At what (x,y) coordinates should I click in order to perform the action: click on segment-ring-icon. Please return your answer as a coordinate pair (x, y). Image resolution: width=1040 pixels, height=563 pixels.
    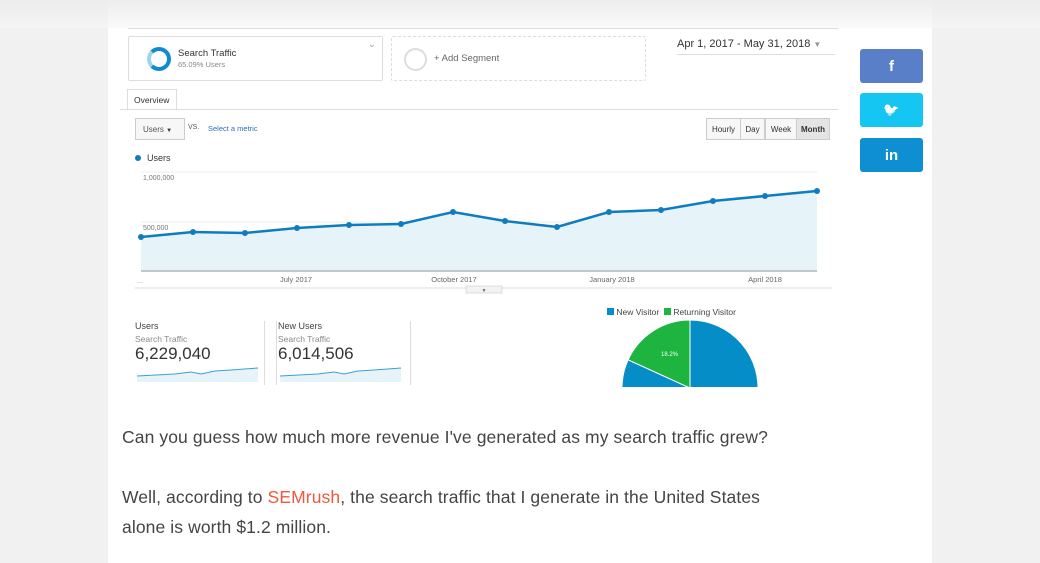
    Looking at the image, I should click on (159, 59).